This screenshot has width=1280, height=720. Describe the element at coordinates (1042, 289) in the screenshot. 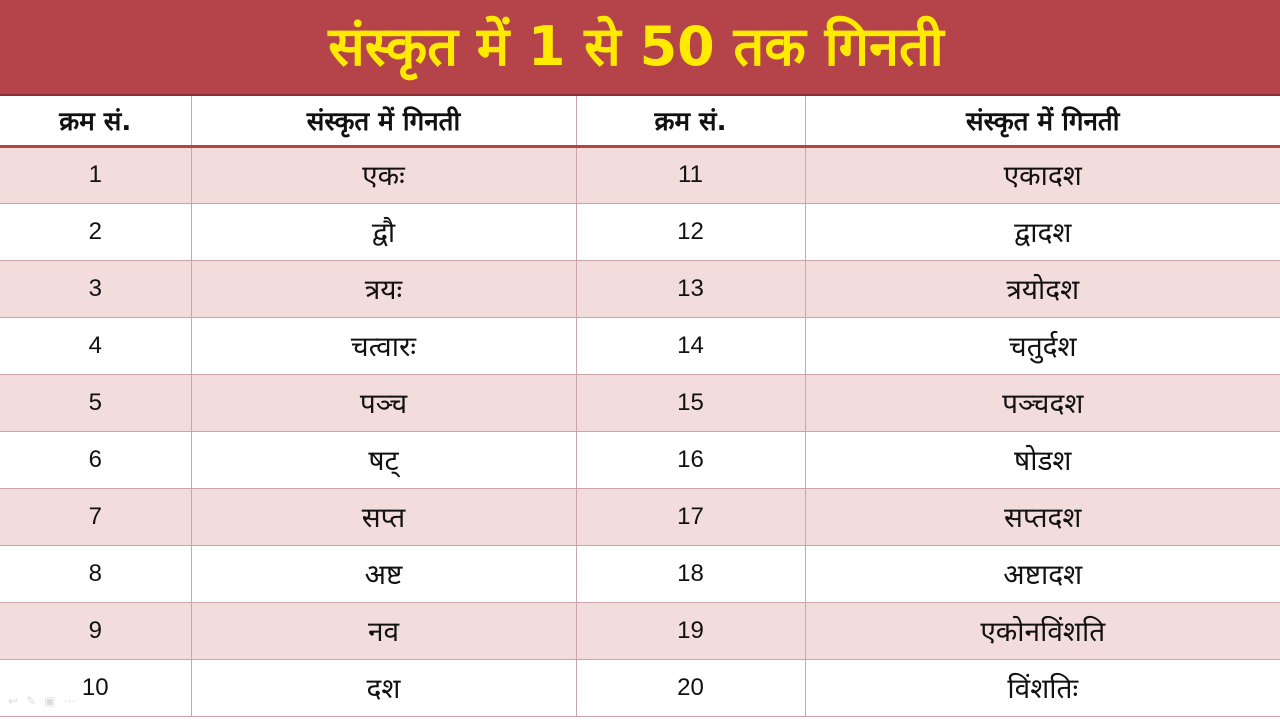

I see `sanskrit-word-cell: त्रयोदश` at that location.